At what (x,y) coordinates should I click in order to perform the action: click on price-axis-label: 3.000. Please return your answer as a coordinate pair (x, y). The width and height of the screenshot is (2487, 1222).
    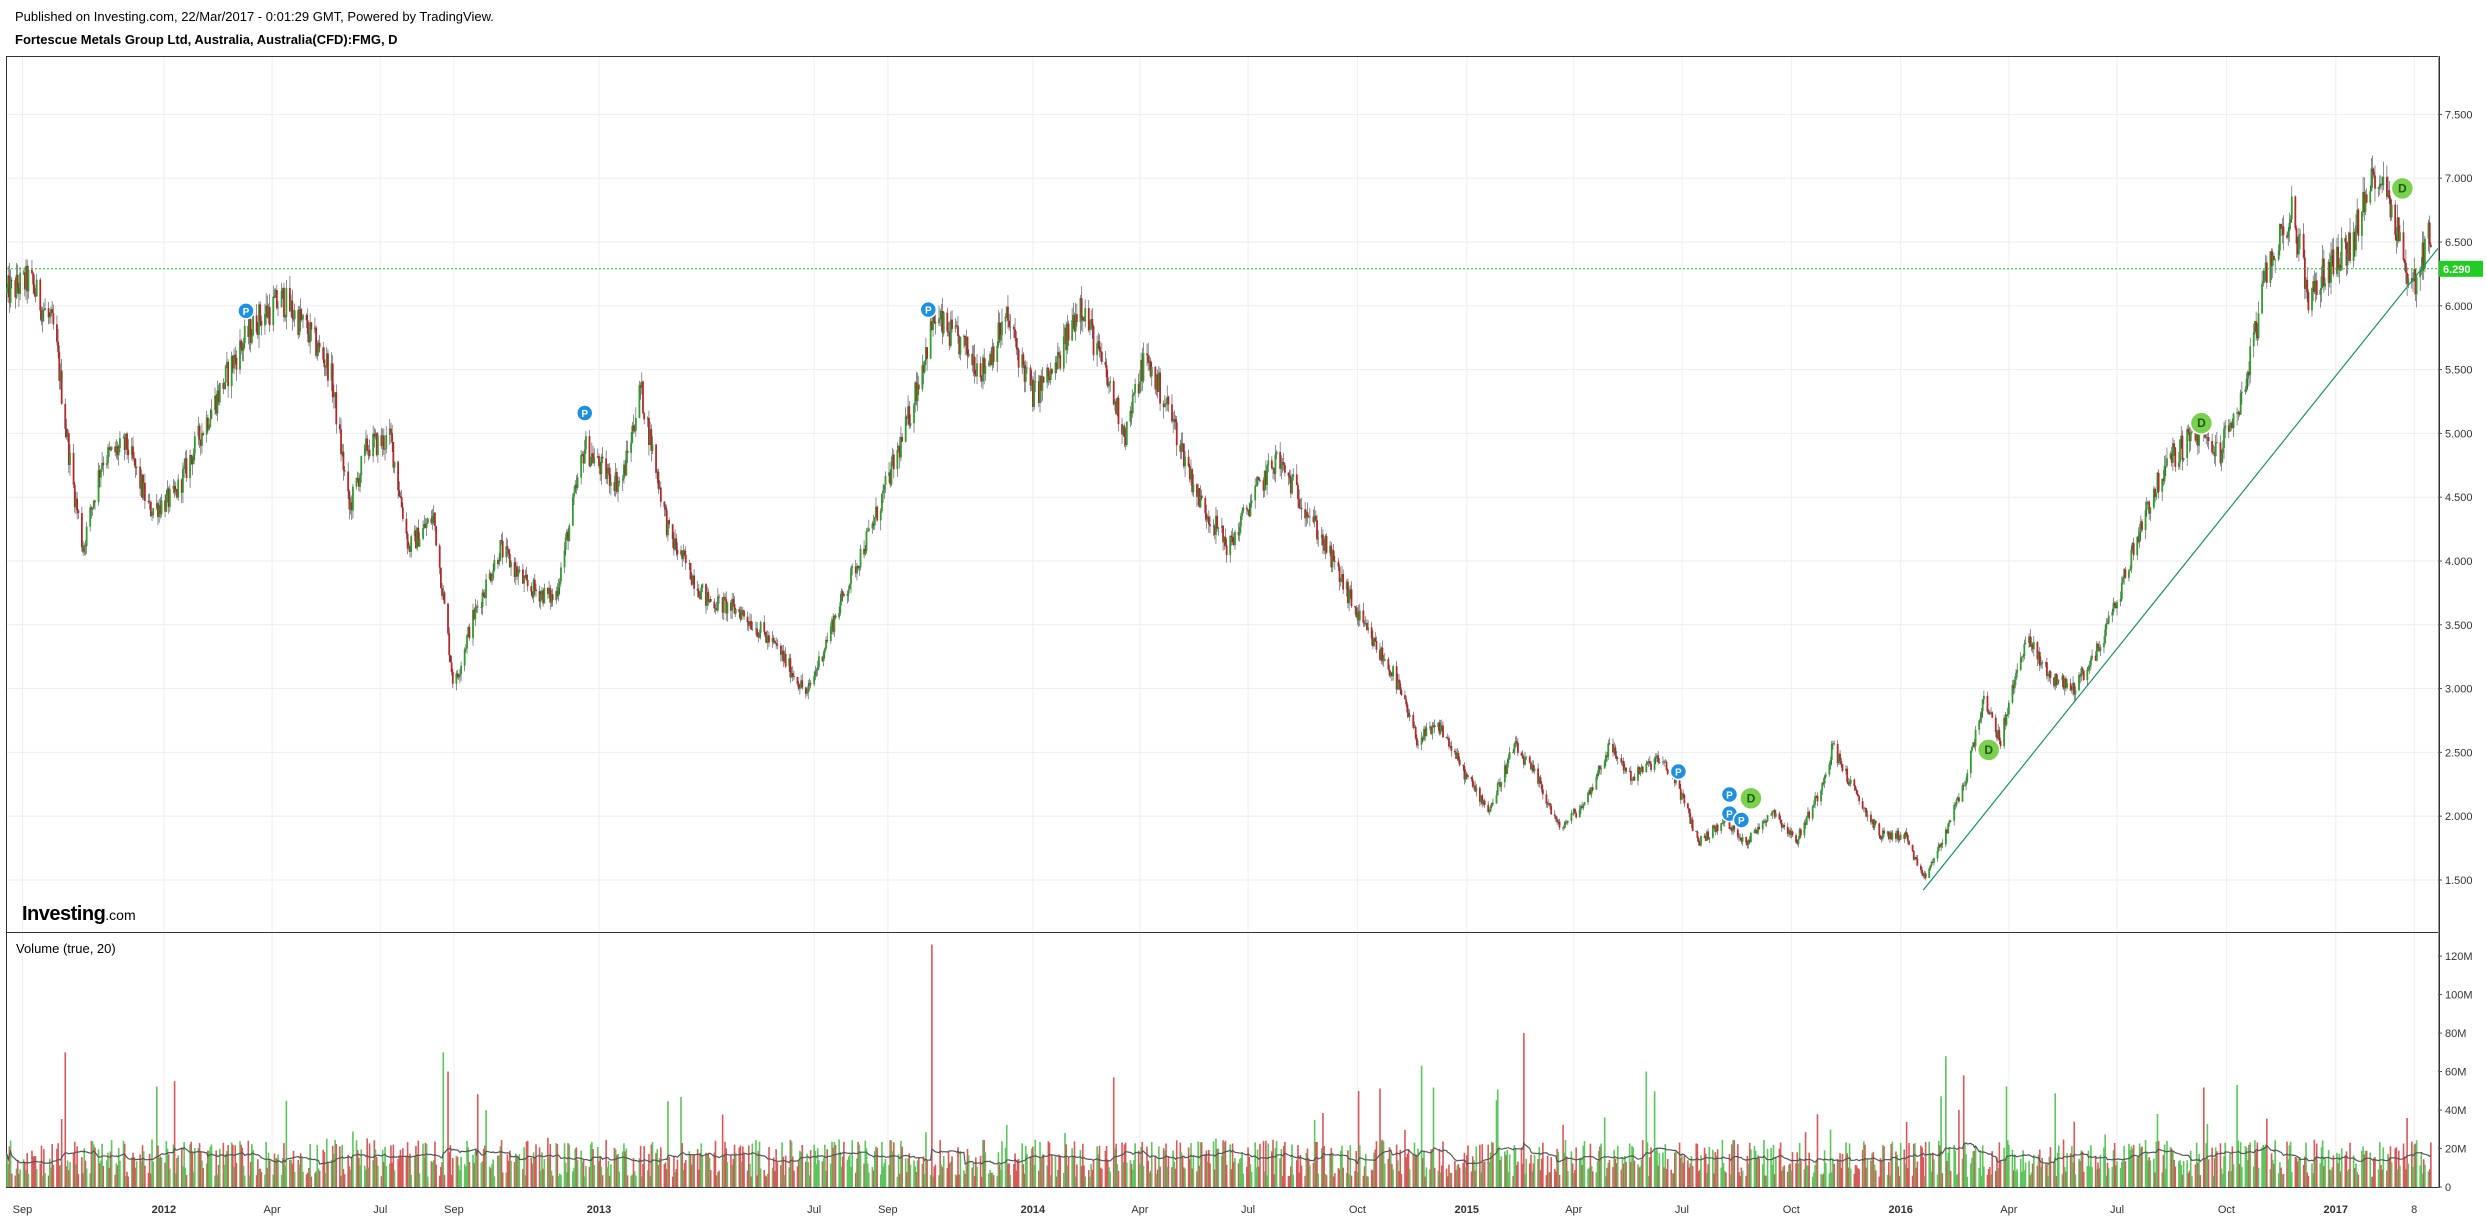
    Looking at the image, I should click on (2459, 690).